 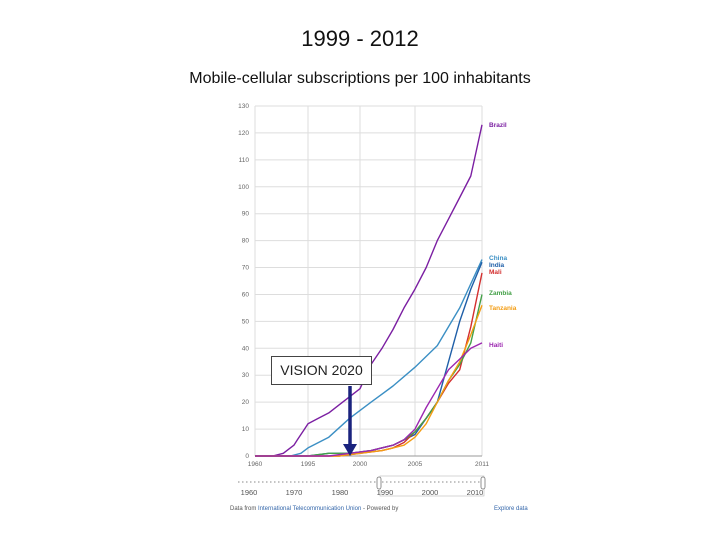 What do you see at coordinates (380, 509) in the screenshot?
I see `footer-powered: - Powered by` at bounding box center [380, 509].